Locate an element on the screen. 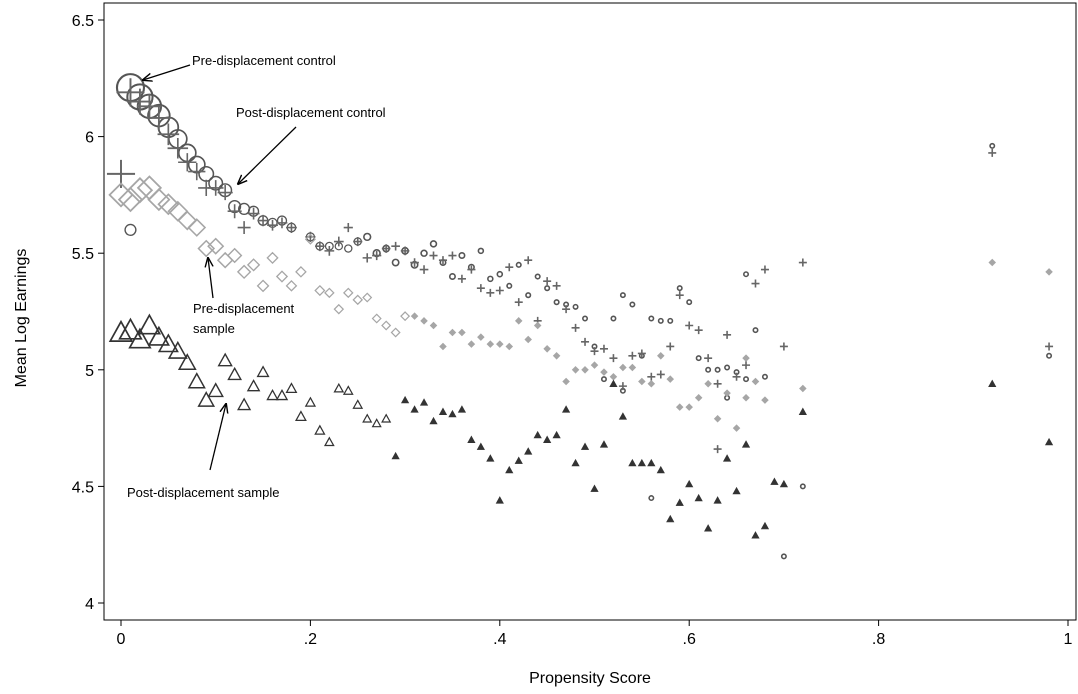  y-tick-label: 4 is located at coordinates (89, 604).